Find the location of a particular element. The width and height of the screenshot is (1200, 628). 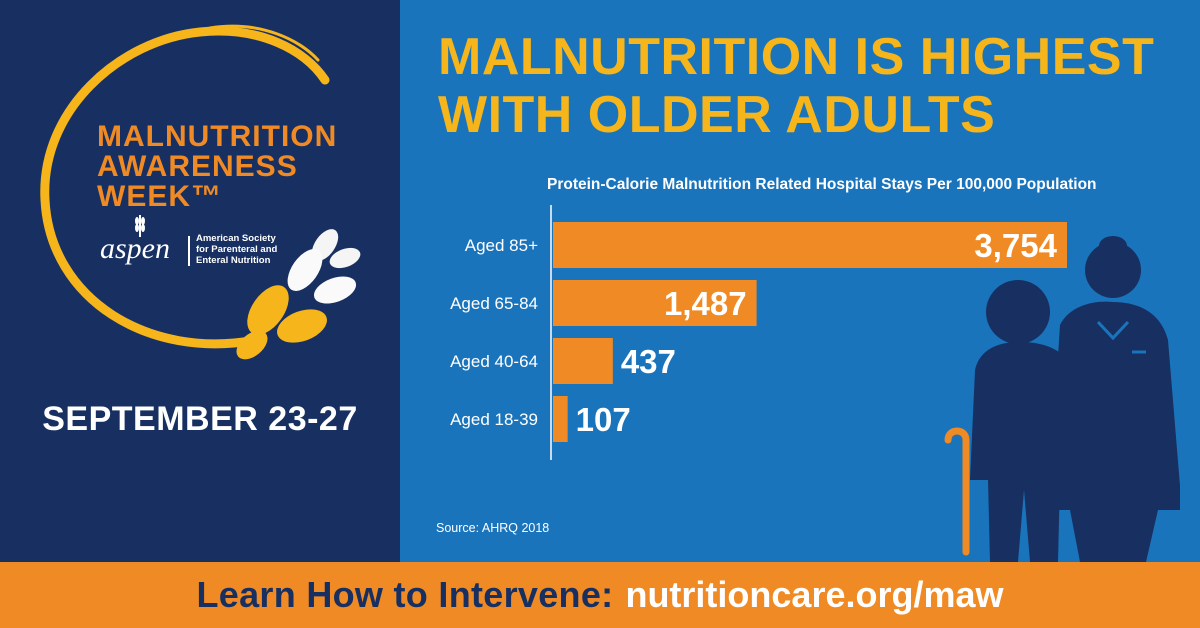

chart-title-line-1: MALNUTRITION IS HIGHEST is located at coordinates (796, 57).